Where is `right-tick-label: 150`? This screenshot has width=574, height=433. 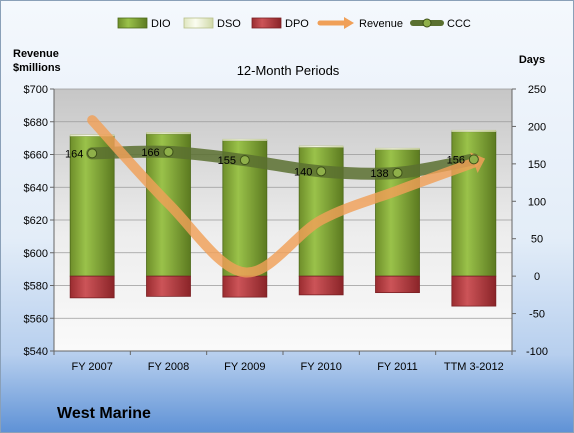
right-tick-label: 150 is located at coordinates (537, 165).